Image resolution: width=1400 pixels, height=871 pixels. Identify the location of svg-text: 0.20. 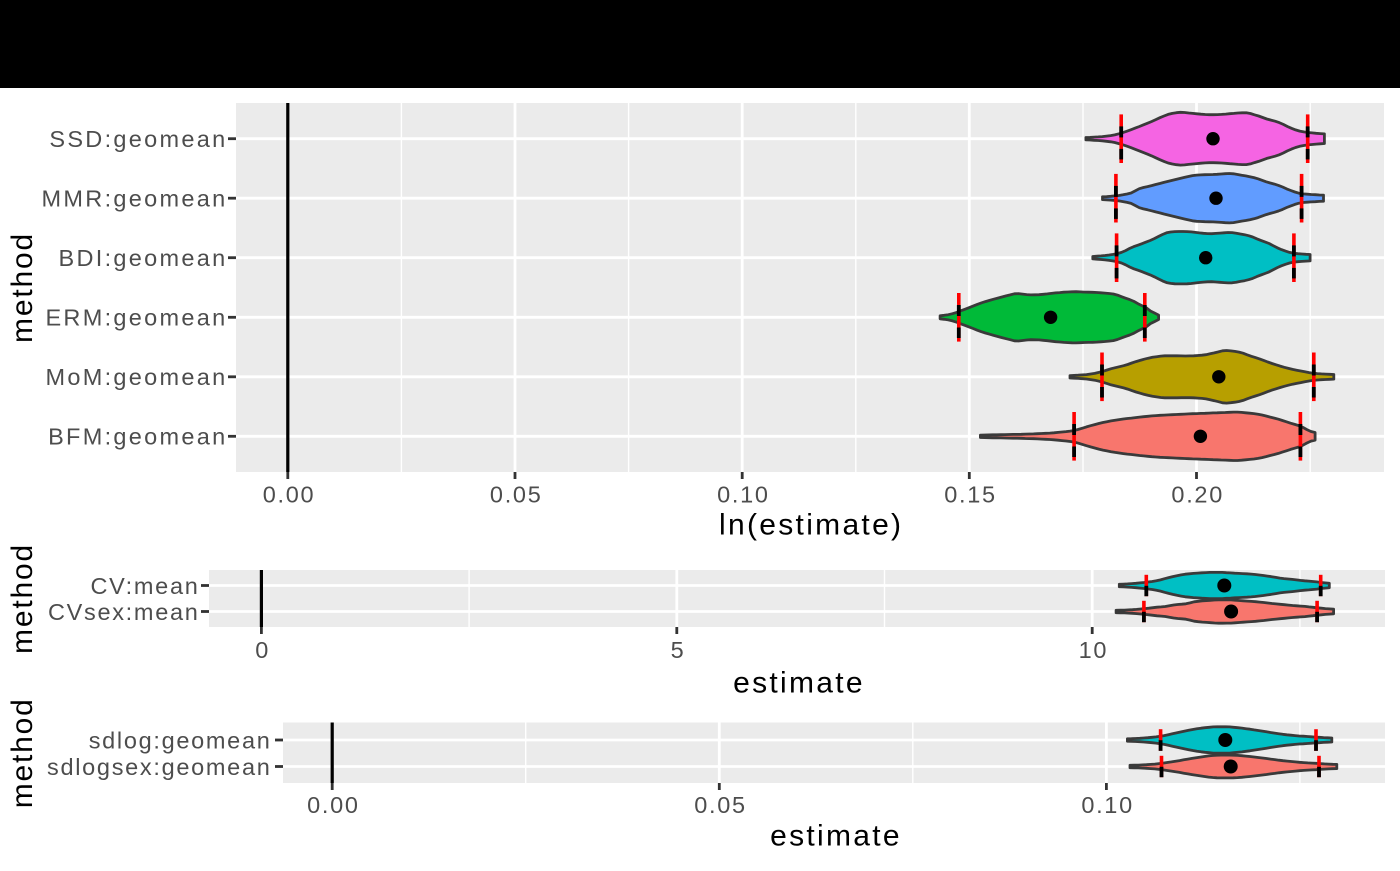
(1197, 494).